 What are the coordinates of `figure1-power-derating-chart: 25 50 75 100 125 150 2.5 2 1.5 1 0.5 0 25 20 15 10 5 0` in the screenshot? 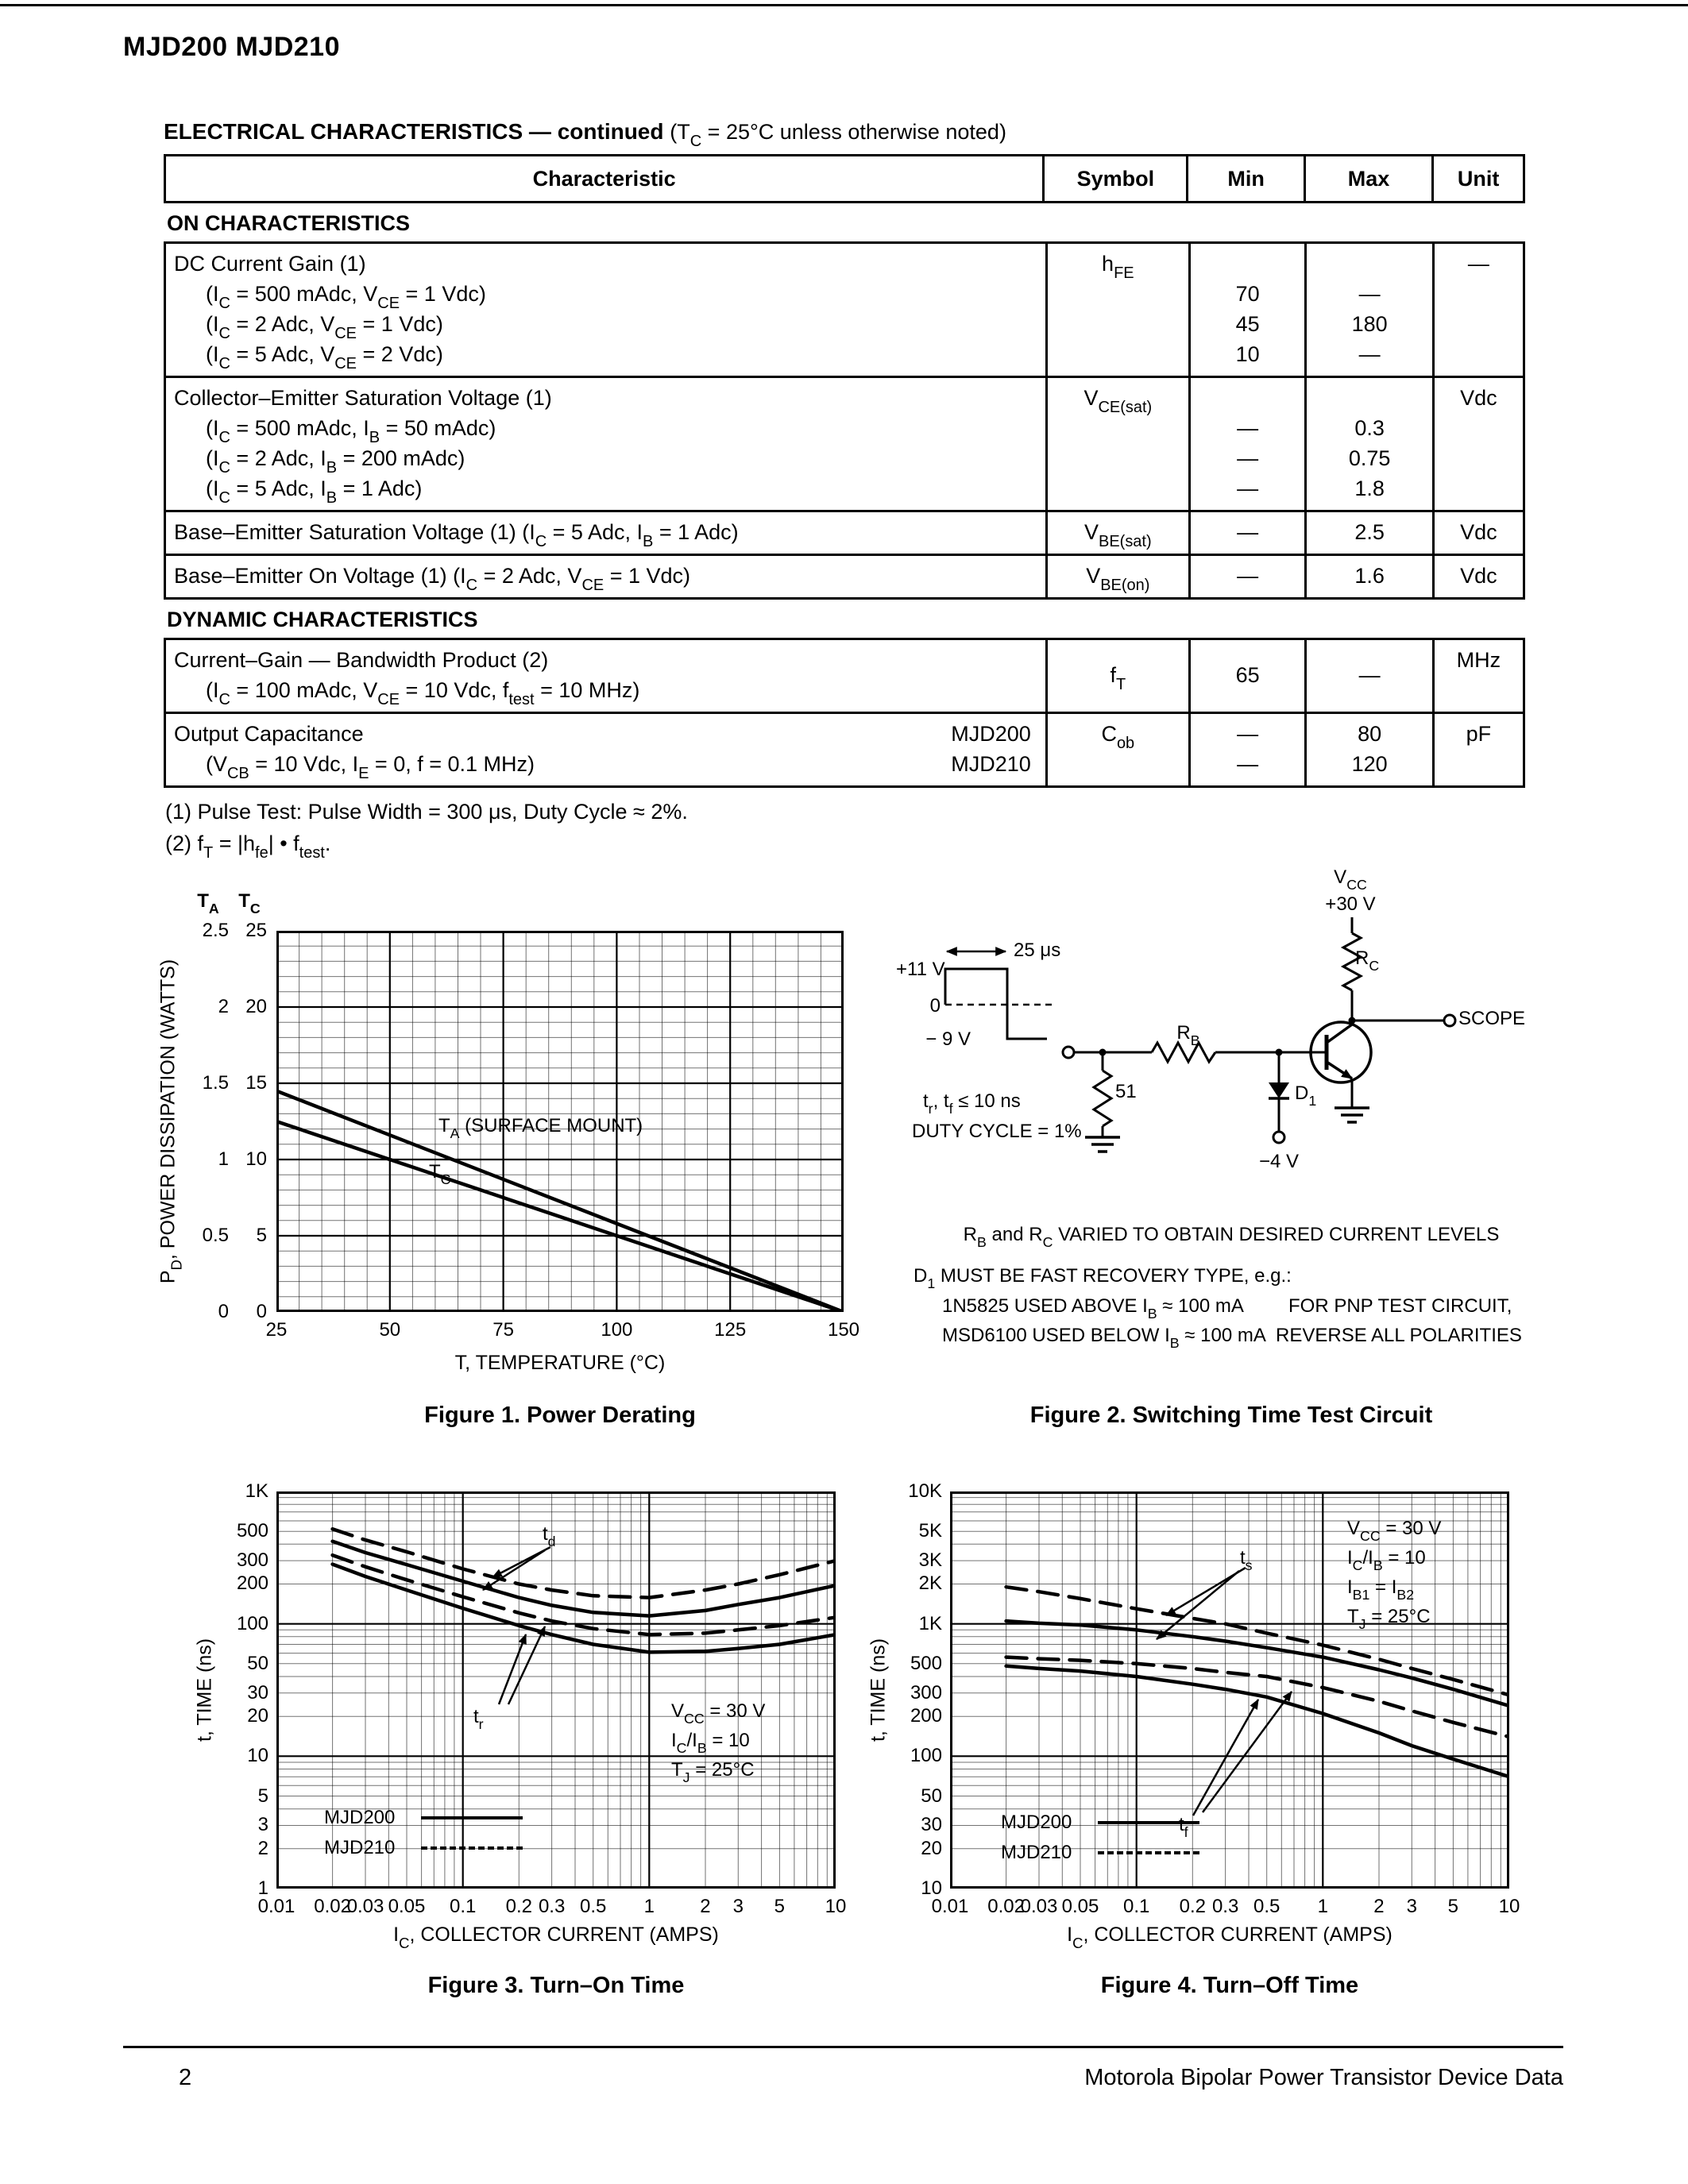 It's located at (531, 1130).